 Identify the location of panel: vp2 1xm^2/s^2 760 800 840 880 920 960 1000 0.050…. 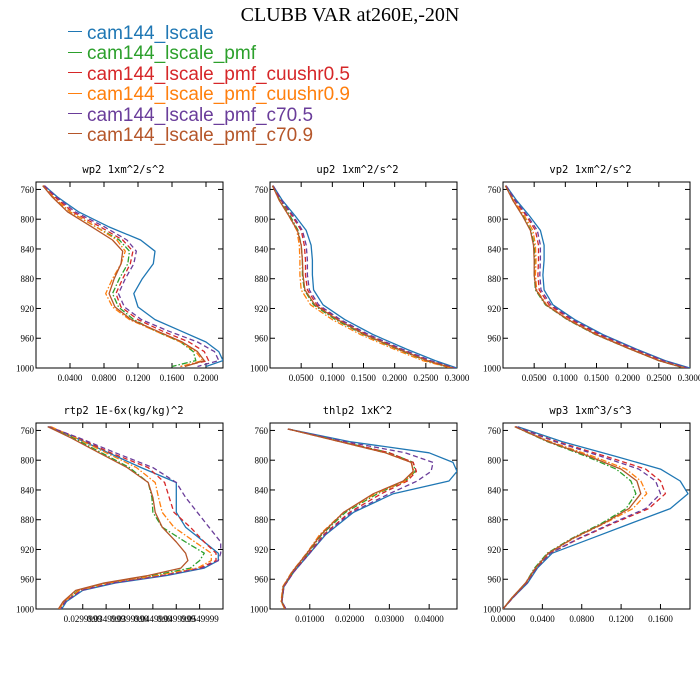
(591, 273).